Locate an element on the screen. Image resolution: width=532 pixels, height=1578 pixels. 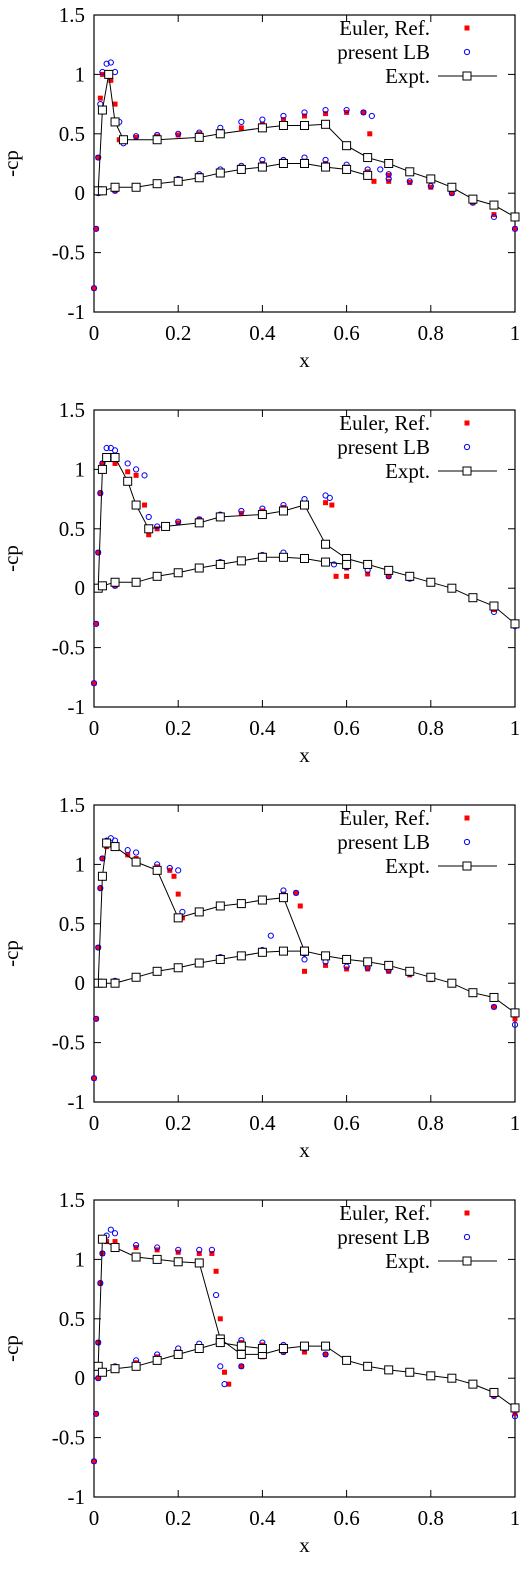
x-tick-label: 1 is located at coordinates (515, 1518).